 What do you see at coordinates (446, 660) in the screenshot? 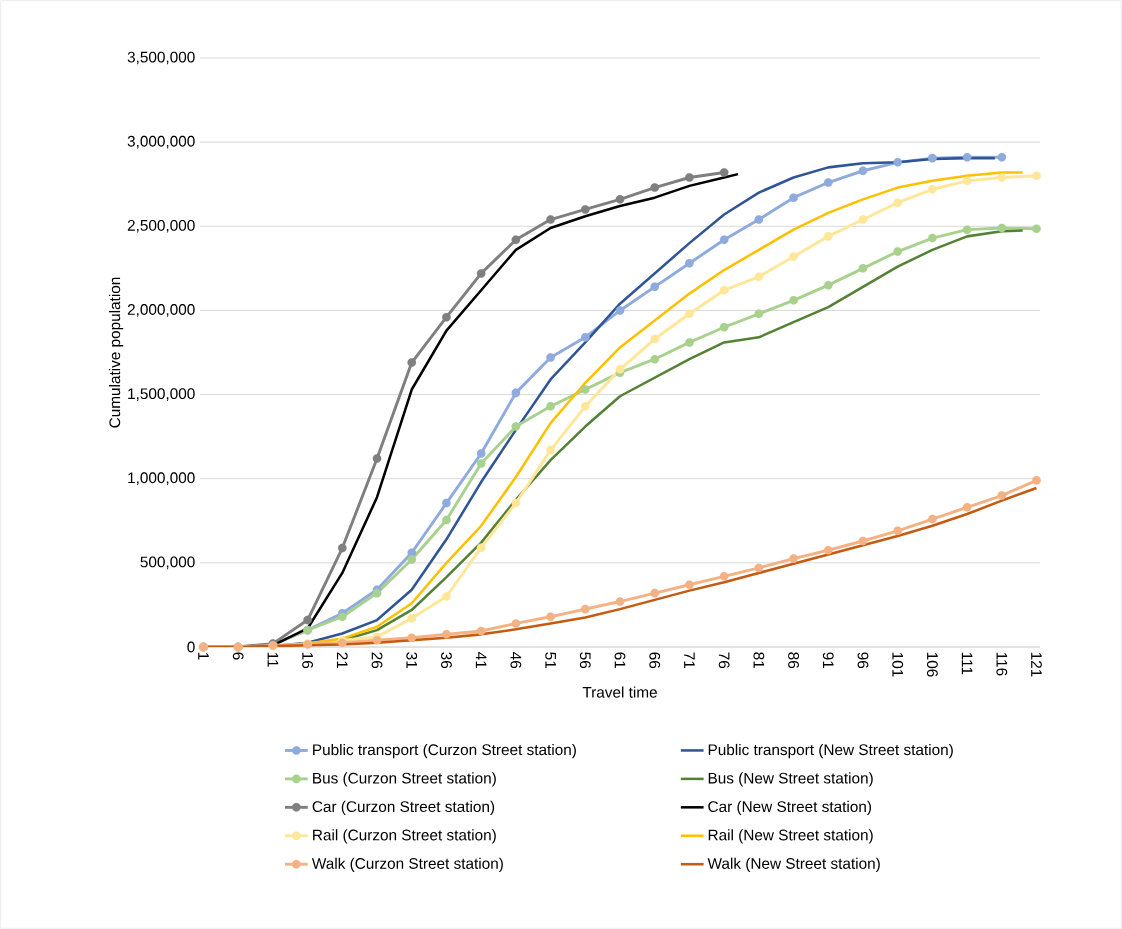
I see `x-tick-label: 36` at bounding box center [446, 660].